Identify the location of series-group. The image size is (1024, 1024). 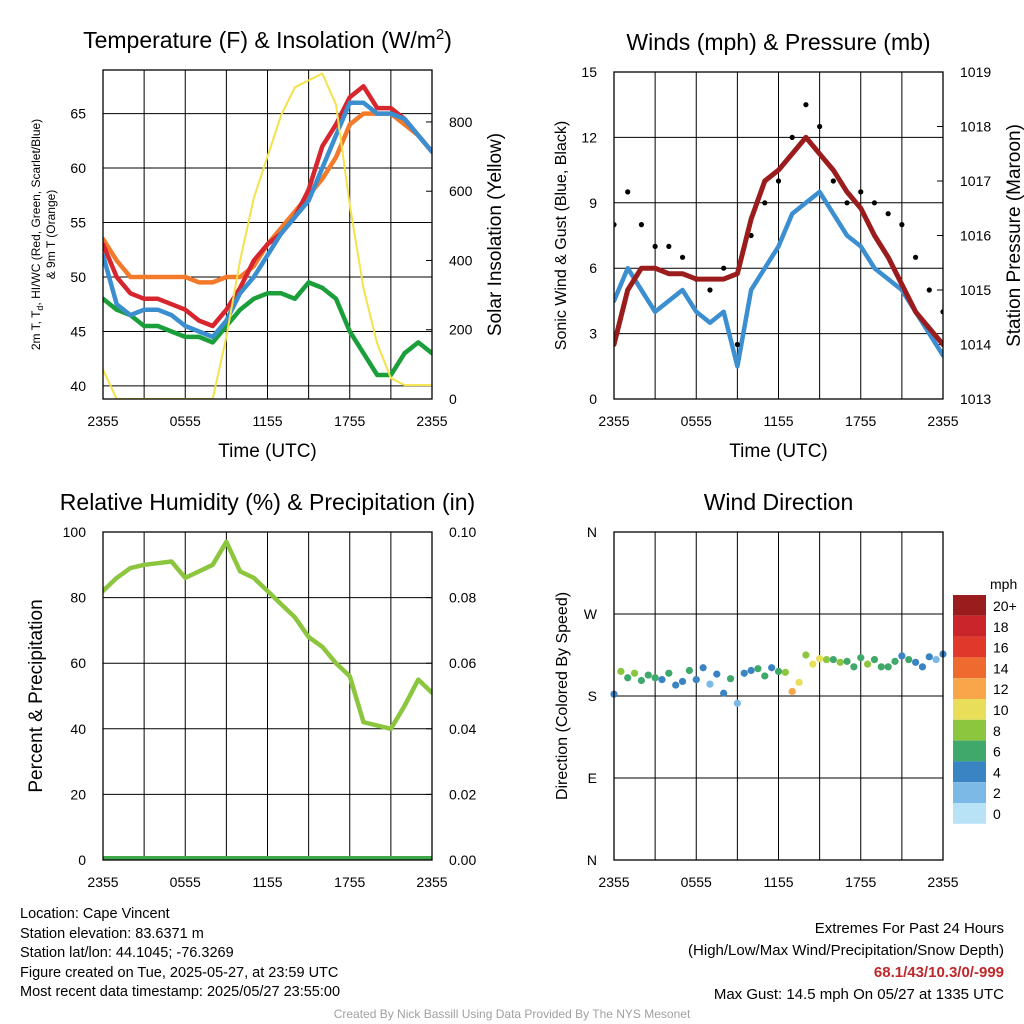
(267, 235).